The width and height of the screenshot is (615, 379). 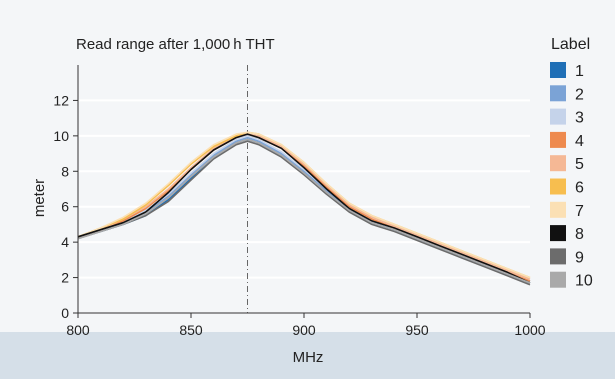 I want to click on y-tick-label-0: 0, so click(x=65, y=313).